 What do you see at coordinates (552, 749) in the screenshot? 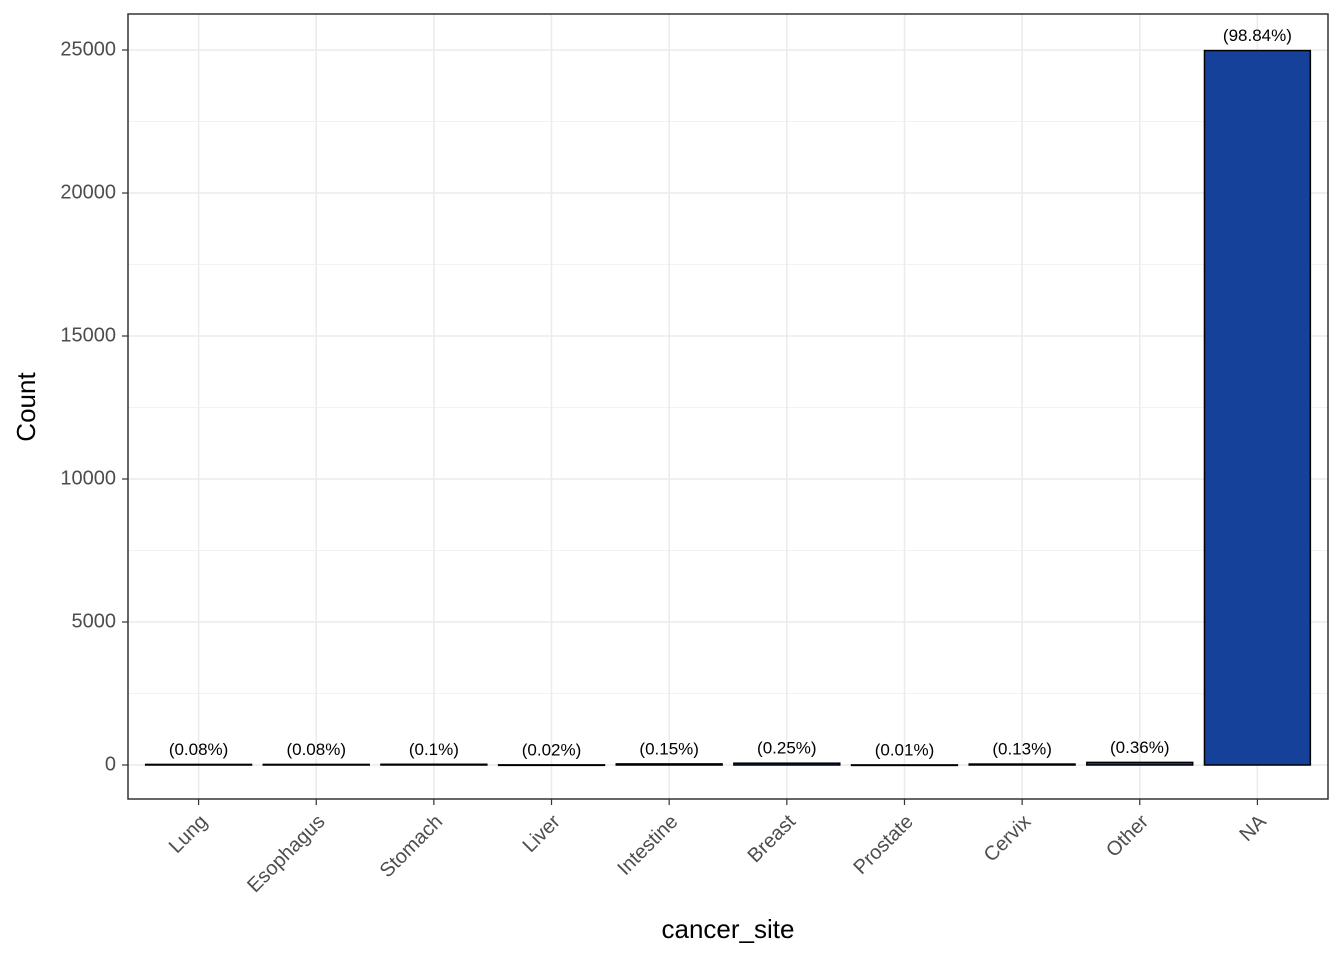
I see `data-label: (0.02%)` at bounding box center [552, 749].